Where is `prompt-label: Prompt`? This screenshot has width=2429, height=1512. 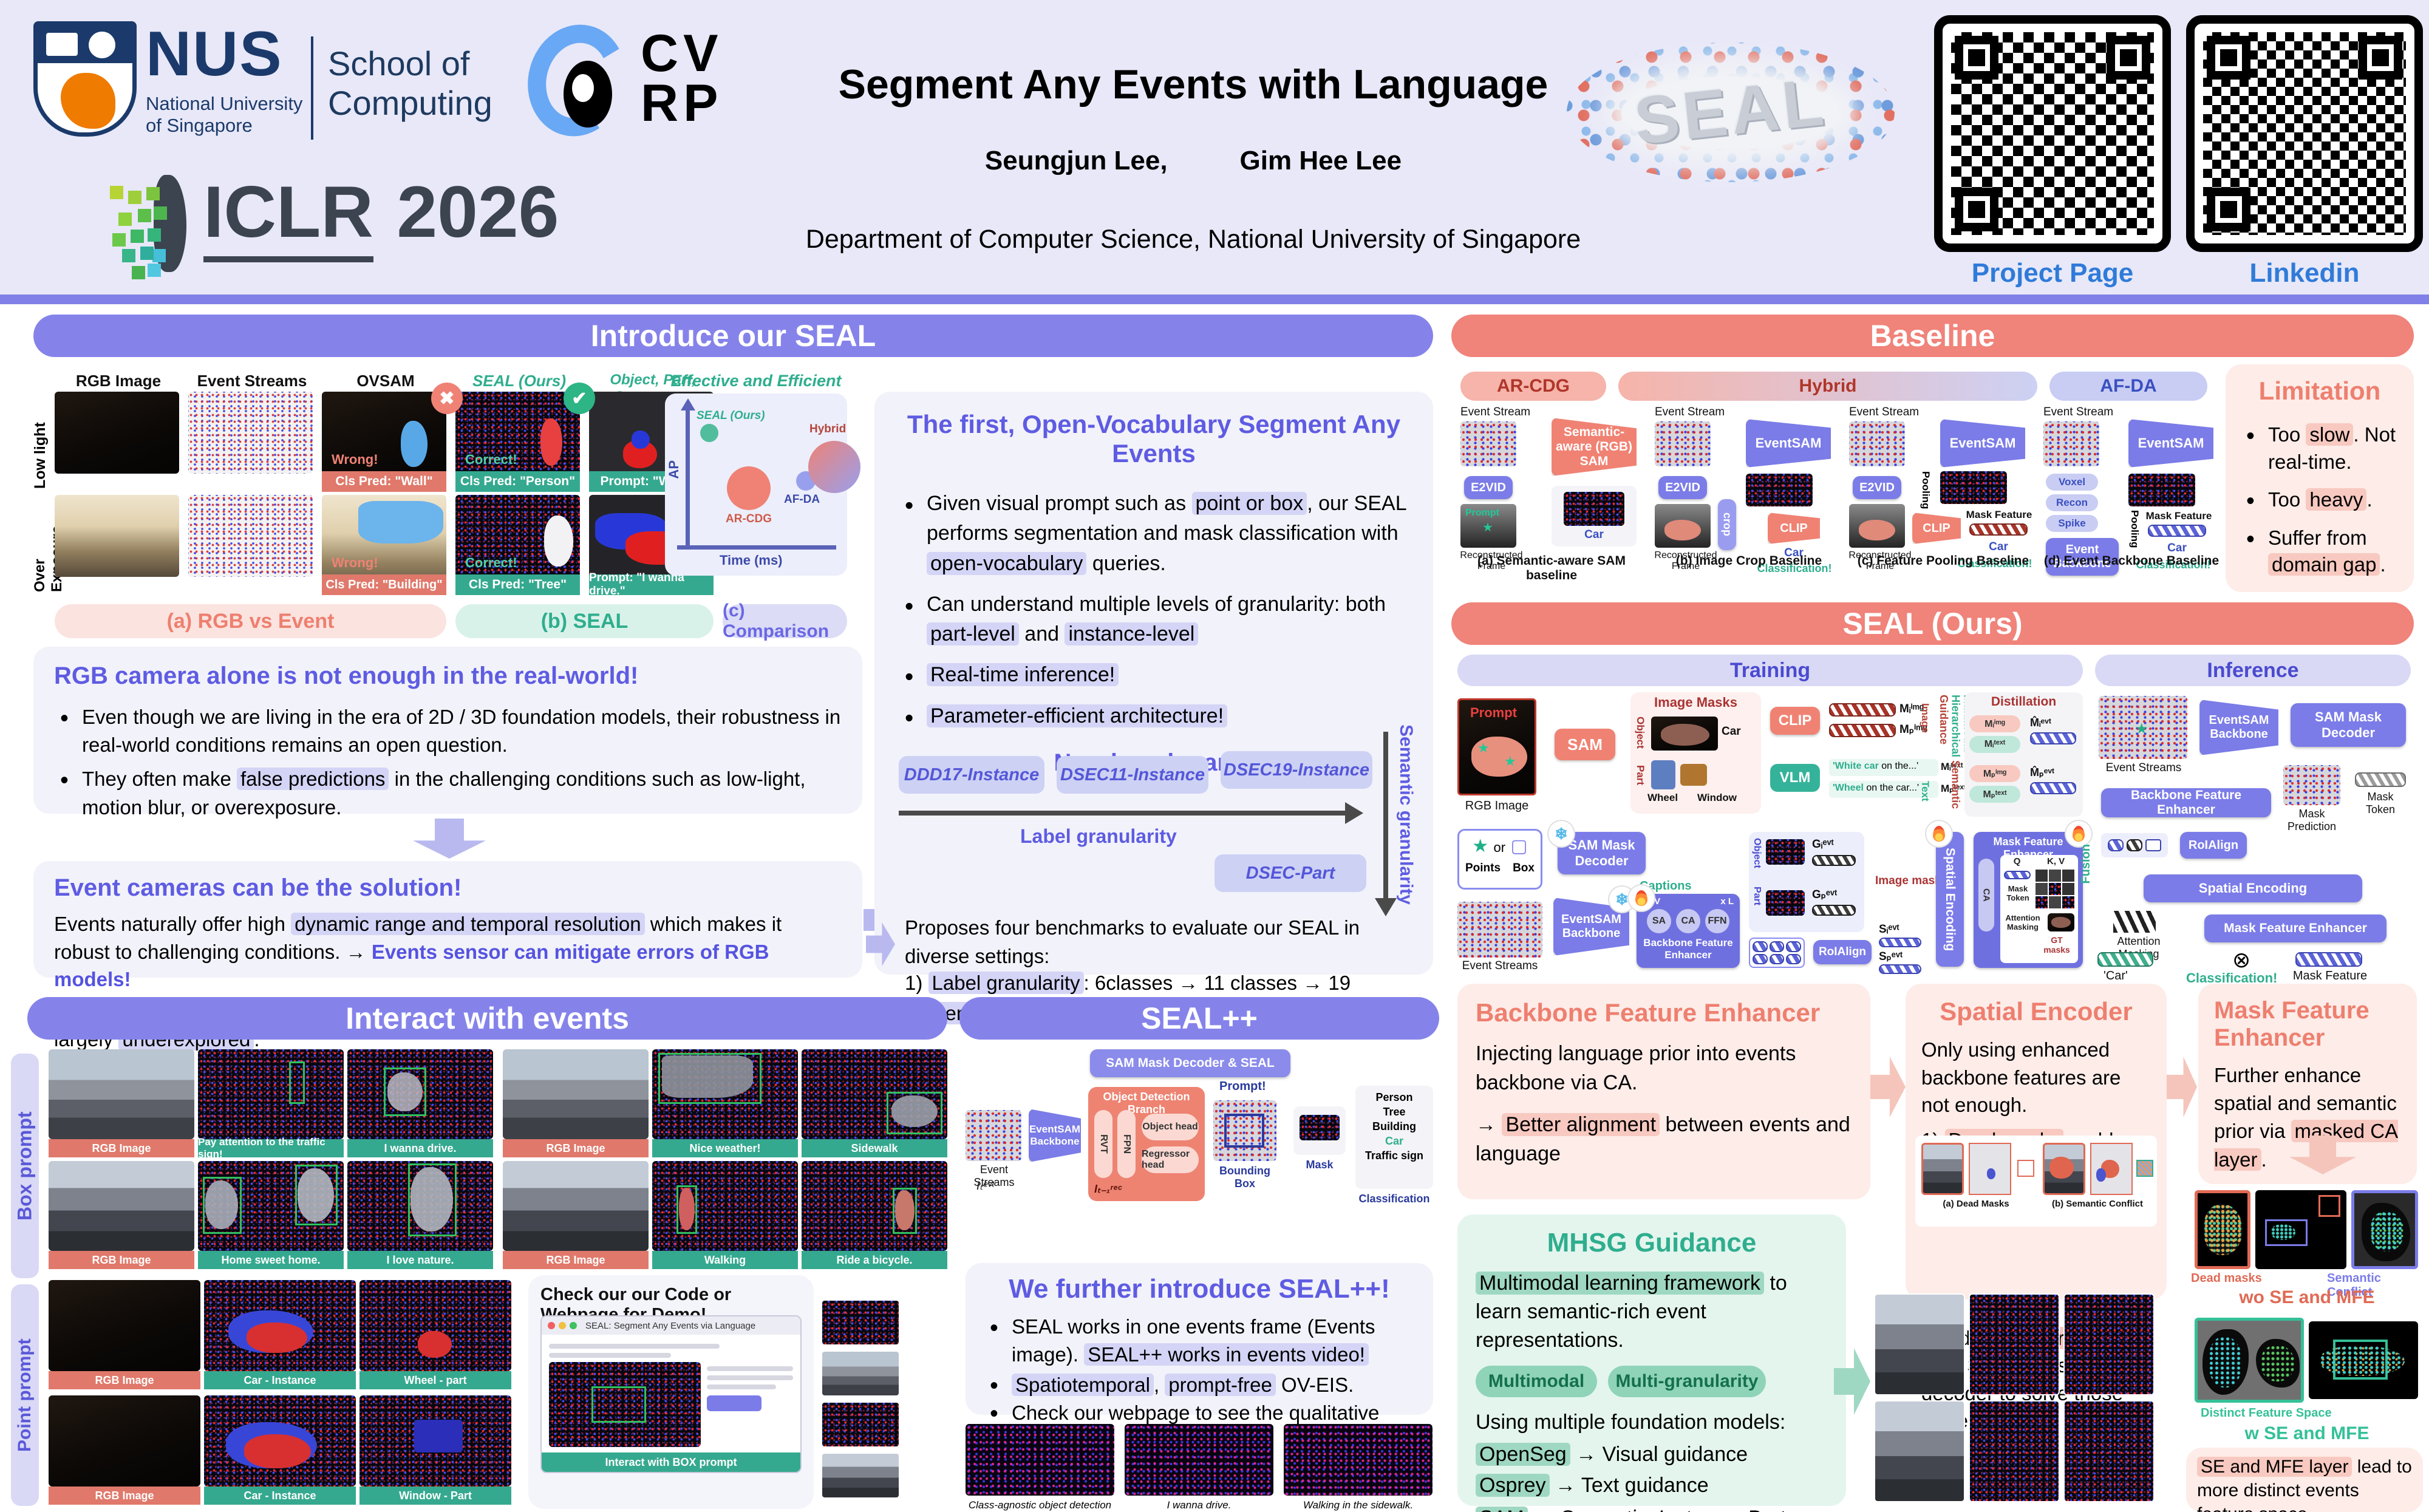 prompt-label: Prompt is located at coordinates (1482, 513).